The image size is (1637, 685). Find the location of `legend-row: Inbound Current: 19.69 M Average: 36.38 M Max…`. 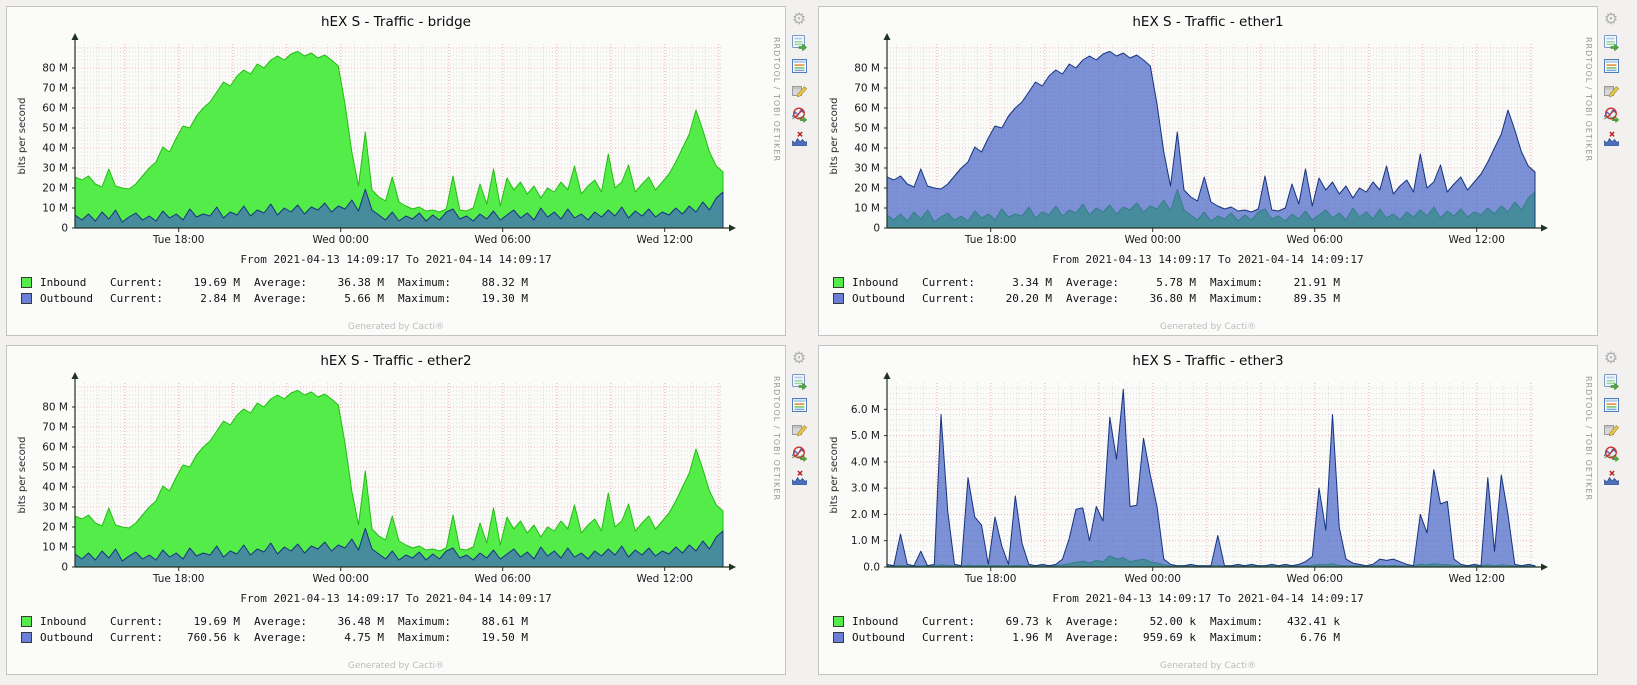

legend-row: Inbound Current: 19.69 M Average: 36.38 M Max… is located at coordinates (403, 283).